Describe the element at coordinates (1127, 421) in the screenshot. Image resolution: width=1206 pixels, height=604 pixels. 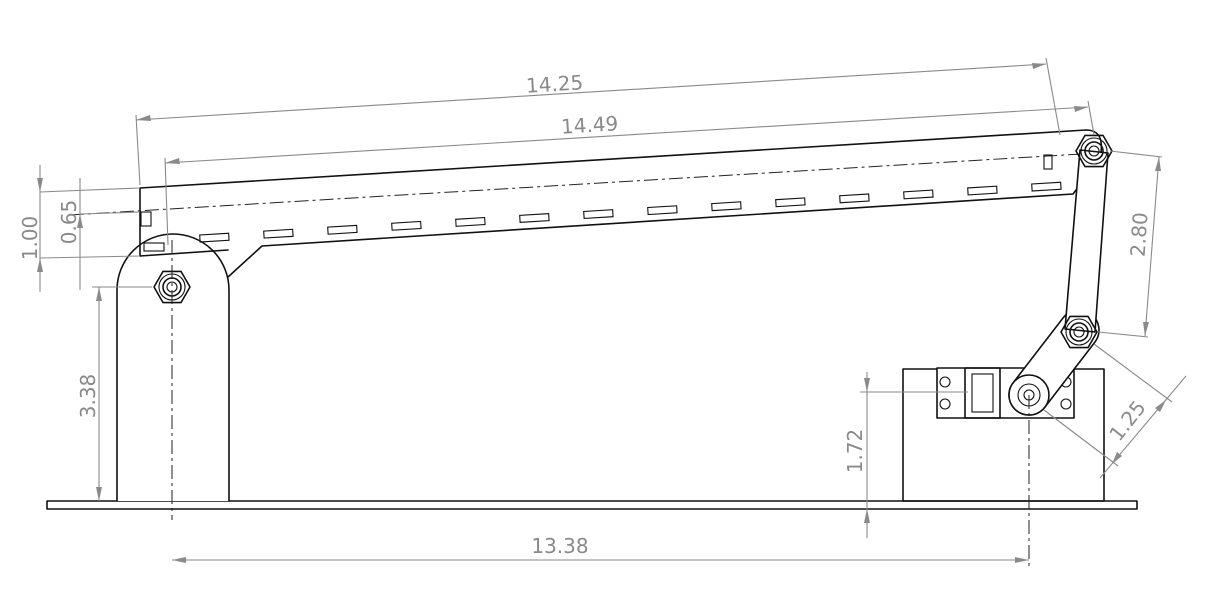
I see `dim-horn-length-label: 1.25` at that location.